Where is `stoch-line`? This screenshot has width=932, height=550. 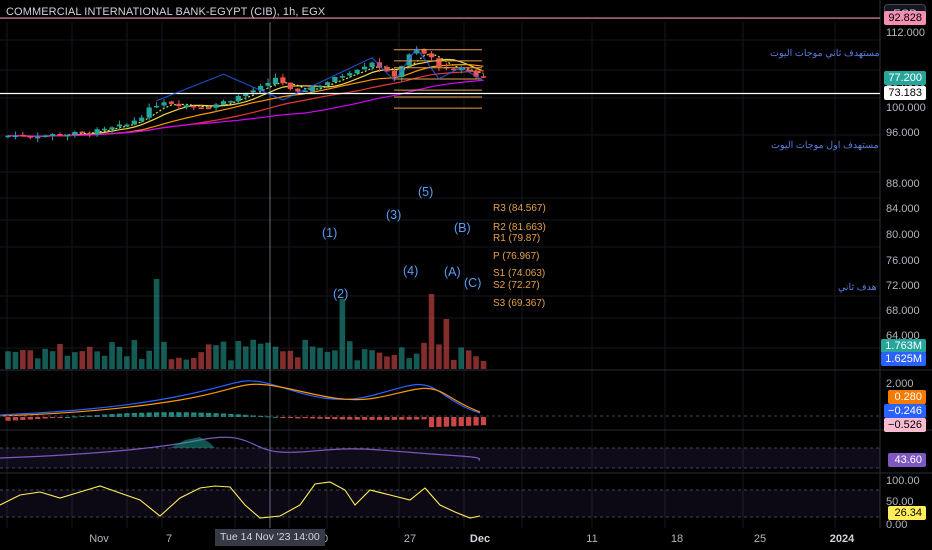
stoch-line is located at coordinates (240, 500).